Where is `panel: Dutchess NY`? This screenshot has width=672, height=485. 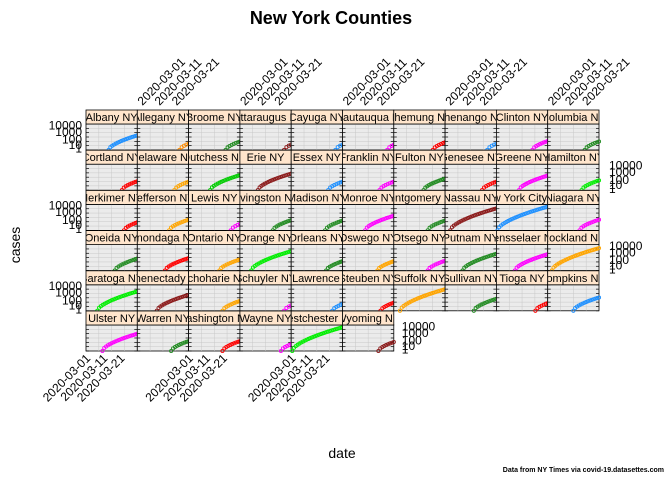
panel: Dutchess NY is located at coordinates (215, 171).